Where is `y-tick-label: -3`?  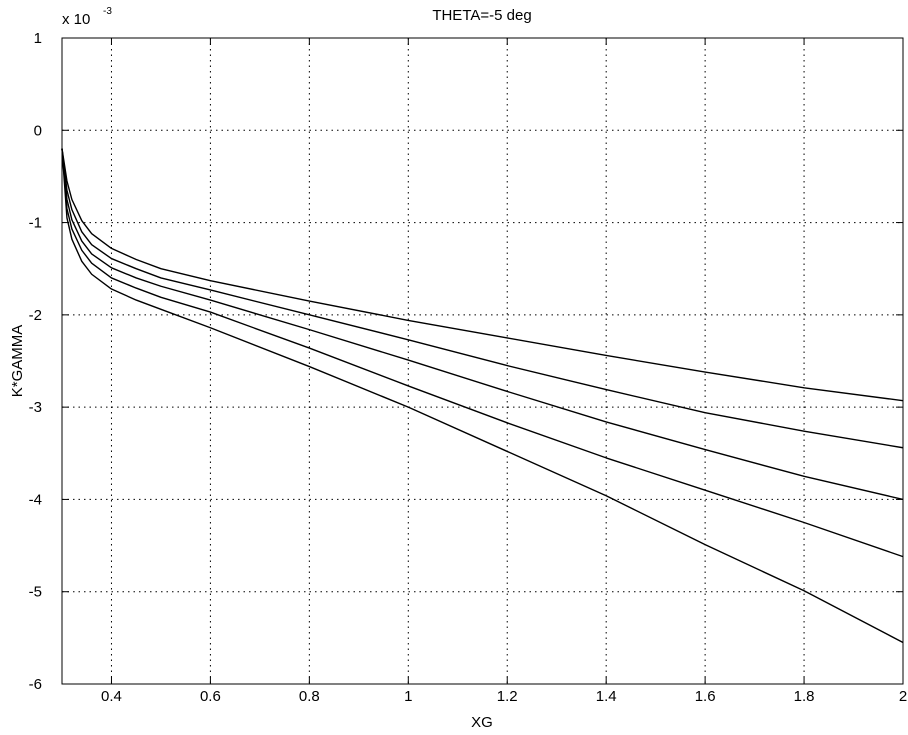 y-tick-label: -3 is located at coordinates (35, 407).